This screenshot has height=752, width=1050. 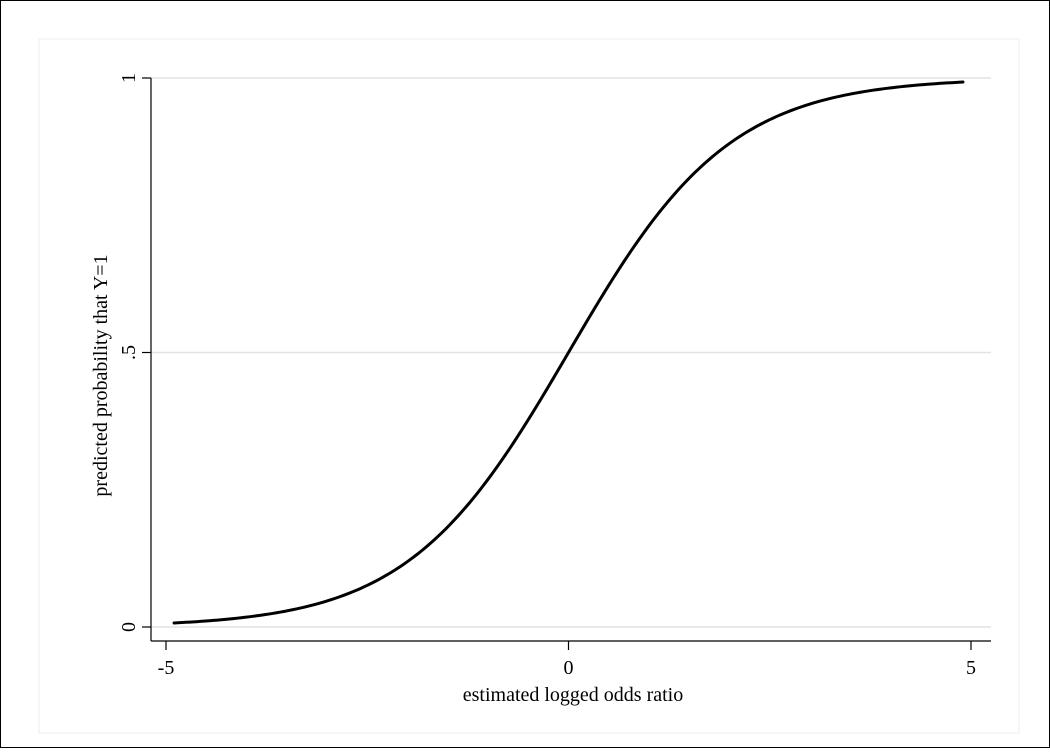 What do you see at coordinates (569, 668) in the screenshot?
I see `x-tick-label-1: 0` at bounding box center [569, 668].